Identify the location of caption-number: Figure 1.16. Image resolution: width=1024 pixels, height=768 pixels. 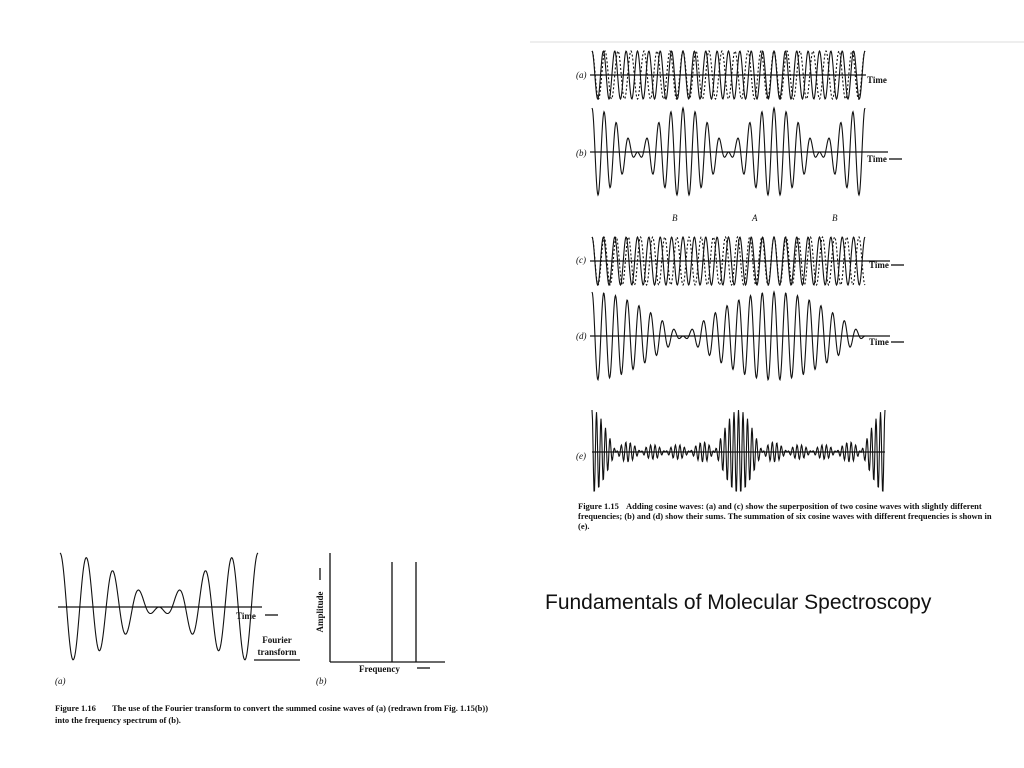
(75, 708).